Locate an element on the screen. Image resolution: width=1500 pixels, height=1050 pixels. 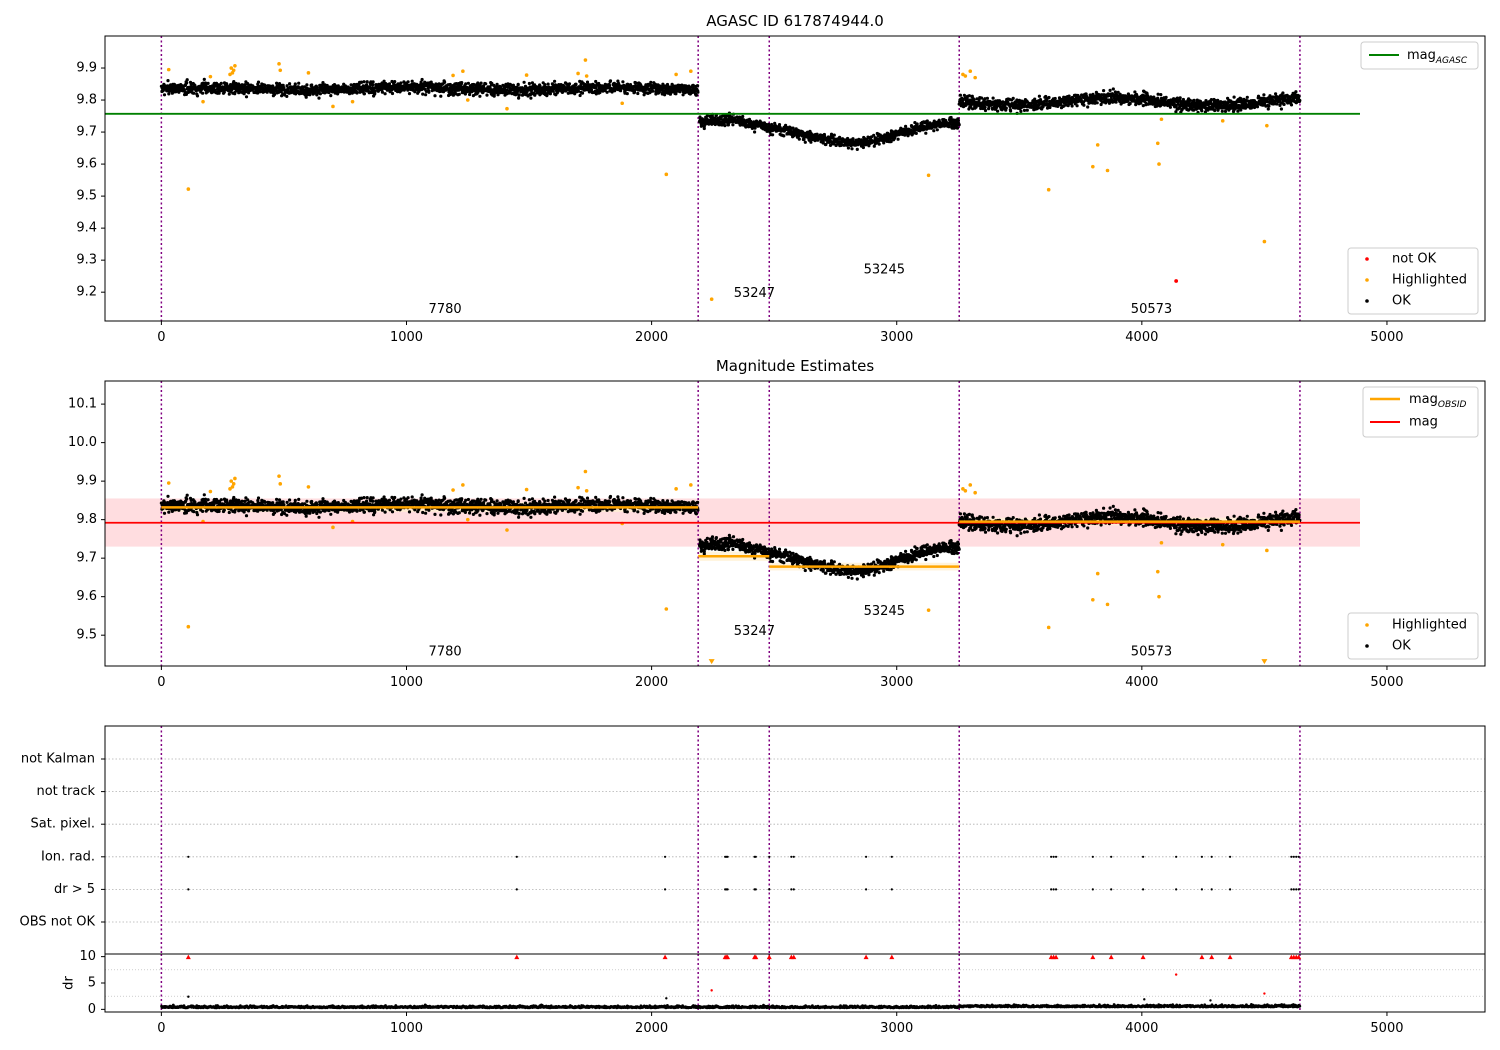
legend-label: not OK is located at coordinates (1414, 259).